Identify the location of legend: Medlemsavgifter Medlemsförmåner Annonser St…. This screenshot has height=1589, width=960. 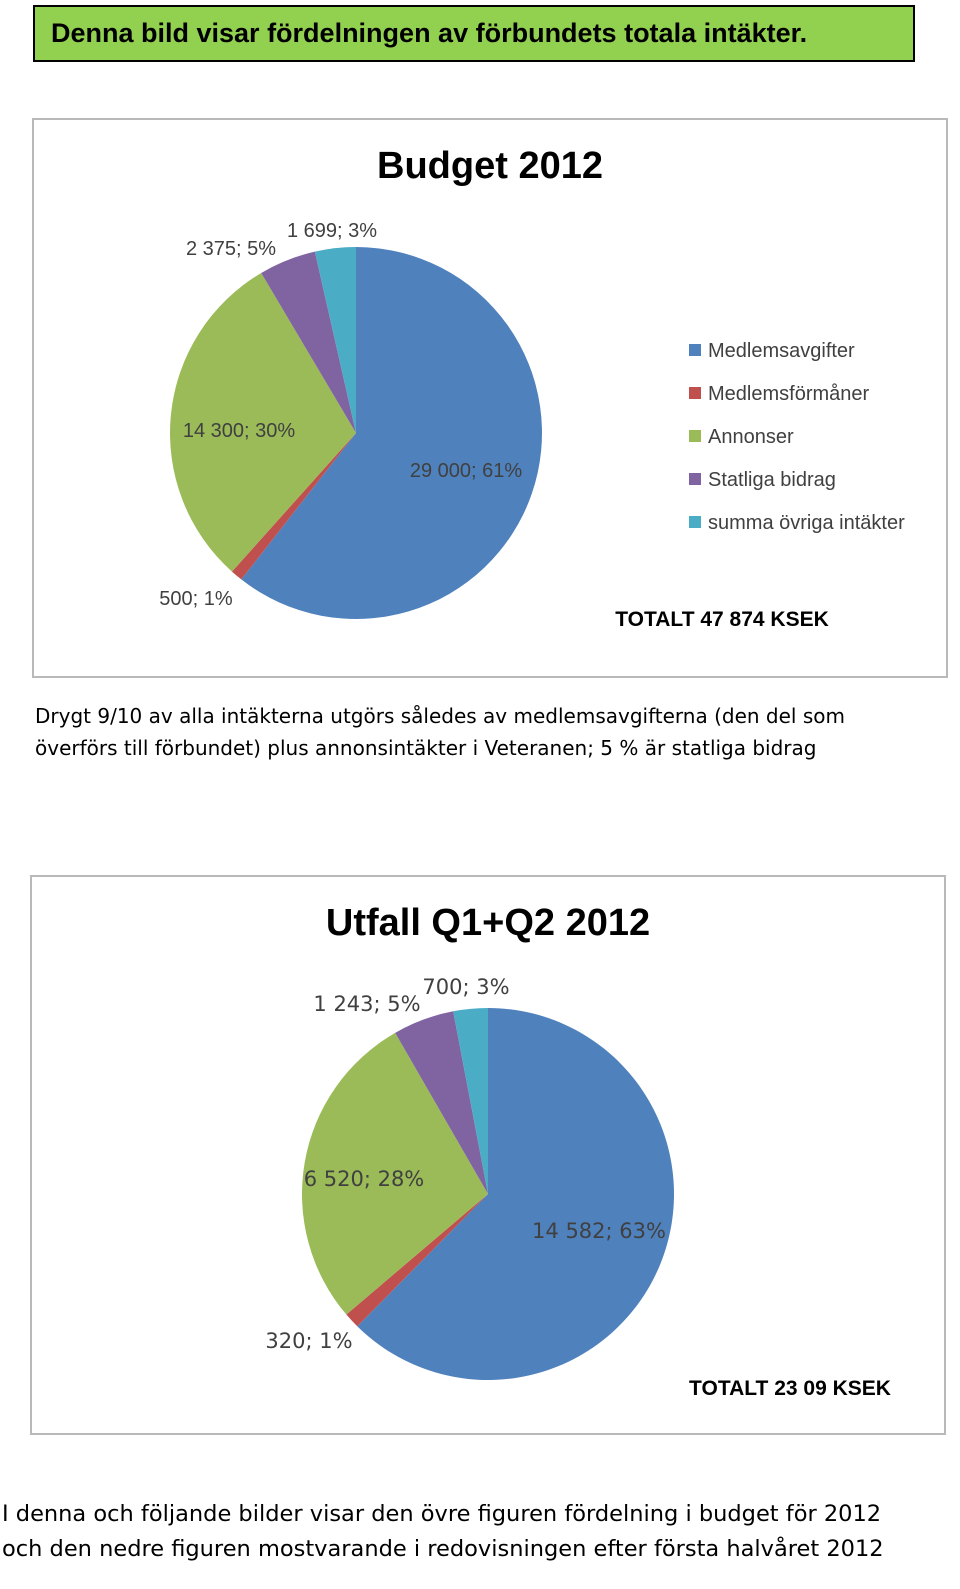
(797, 437).